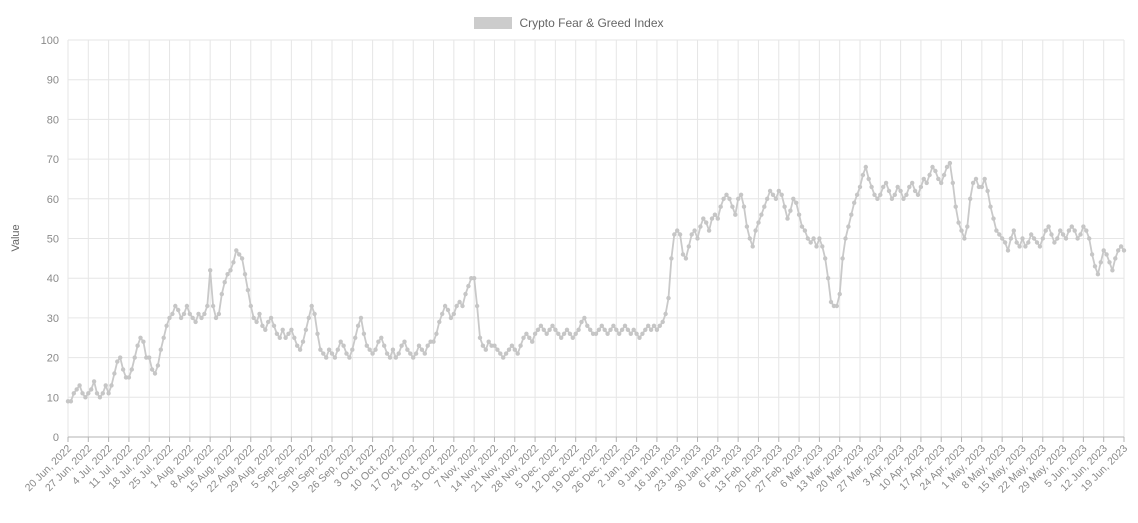 The height and width of the screenshot is (523, 1138). Describe the element at coordinates (56, 438) in the screenshot. I see `svg-text: 0` at that location.